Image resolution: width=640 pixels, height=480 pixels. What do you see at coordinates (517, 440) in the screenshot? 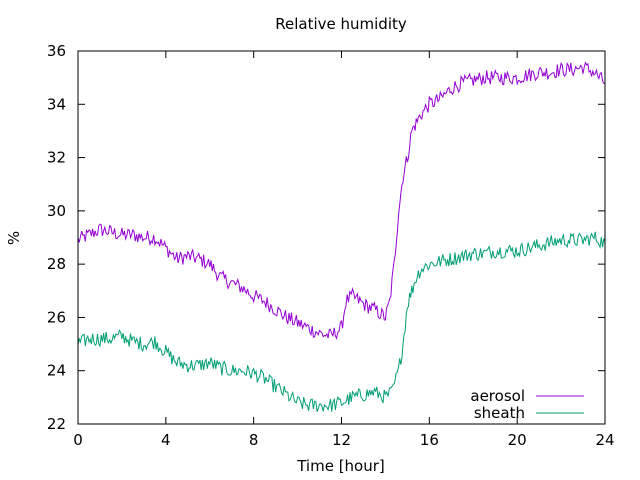
I see `x-tick-label: 20` at bounding box center [517, 440].